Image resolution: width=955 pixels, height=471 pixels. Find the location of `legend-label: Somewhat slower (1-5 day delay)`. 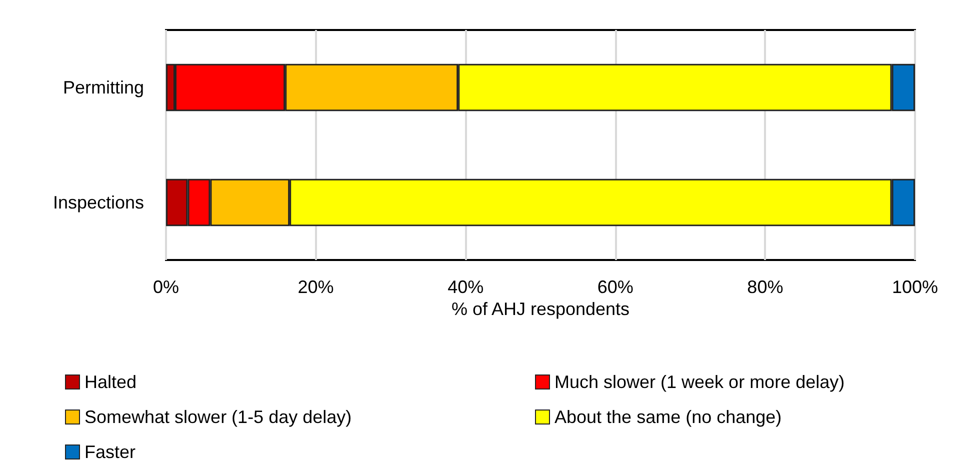

legend-label: Somewhat slower (1-5 day delay) is located at coordinates (218, 417).